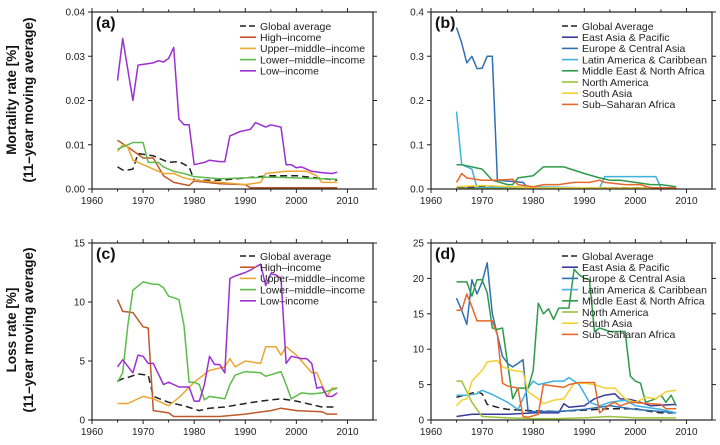 The image size is (720, 445). I want to click on series-line-high-income, so click(227, 358).